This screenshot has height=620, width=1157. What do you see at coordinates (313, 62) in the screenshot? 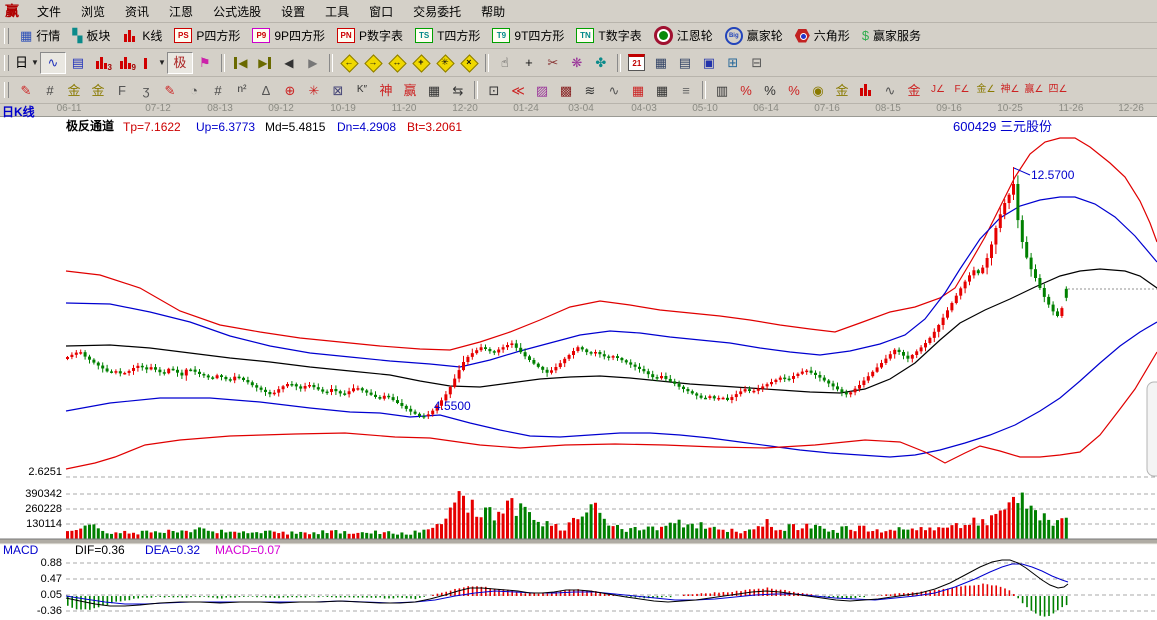
I see `nav-next-icon: ▶` at bounding box center [313, 62].